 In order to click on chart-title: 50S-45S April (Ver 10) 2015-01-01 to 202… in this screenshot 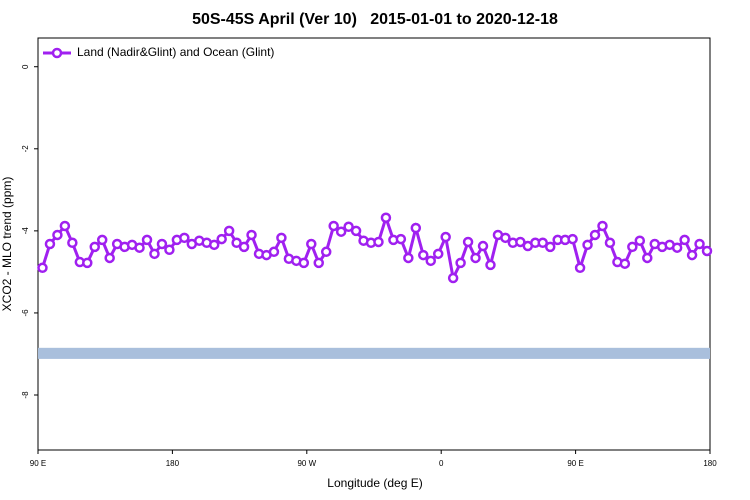, I will do `click(375, 19)`.